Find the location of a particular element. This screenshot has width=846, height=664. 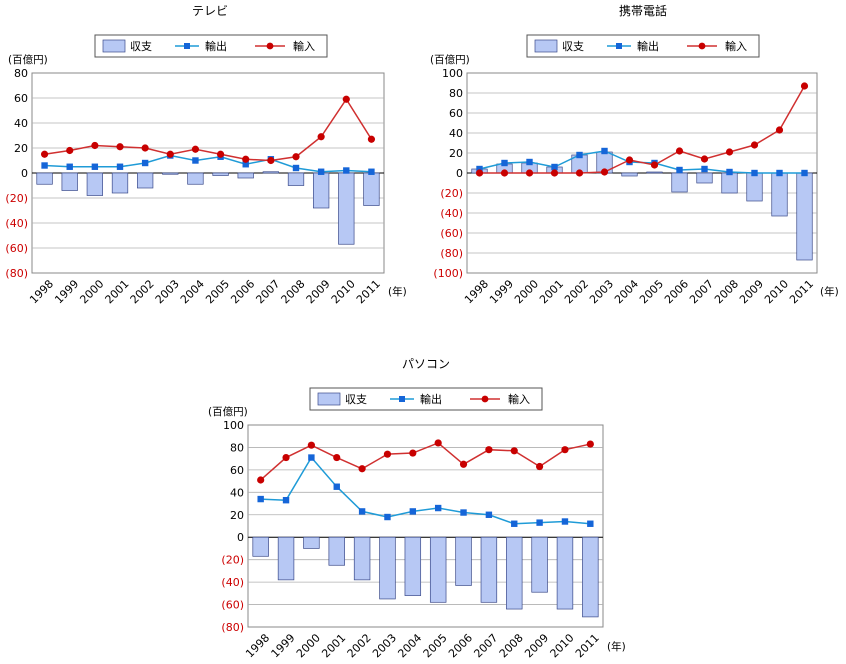

export-point-2007 is located at coordinates (704, 169).